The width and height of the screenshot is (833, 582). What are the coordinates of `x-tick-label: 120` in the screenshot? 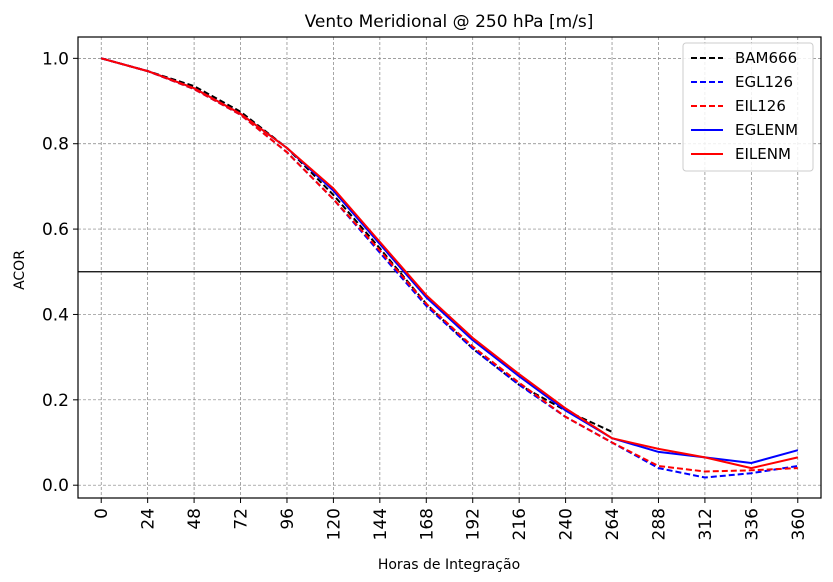 It's located at (334, 524).